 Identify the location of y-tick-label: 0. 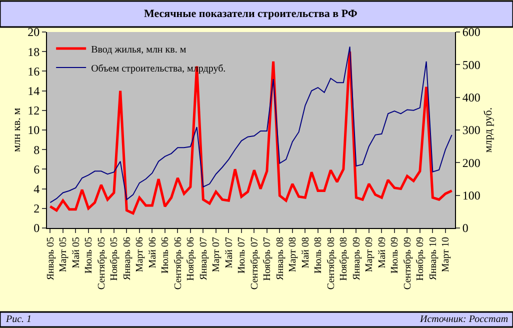
(37, 228).